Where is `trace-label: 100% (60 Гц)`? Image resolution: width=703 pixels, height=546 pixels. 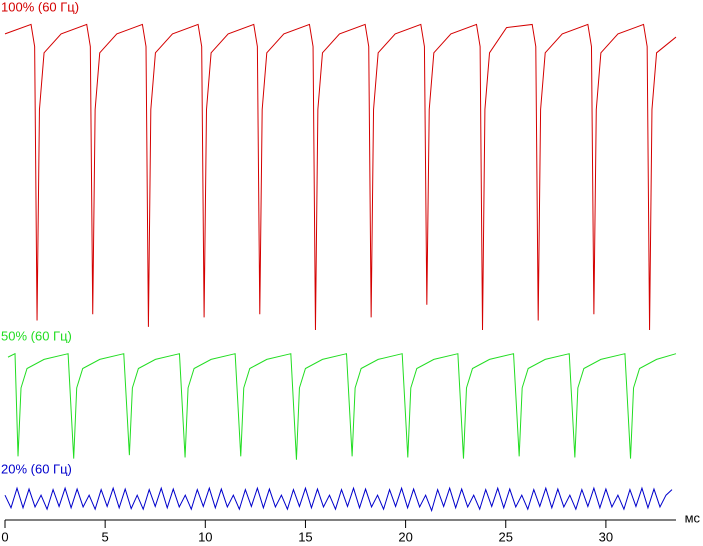 trace-label: 100% (60 Гц) is located at coordinates (40, 7).